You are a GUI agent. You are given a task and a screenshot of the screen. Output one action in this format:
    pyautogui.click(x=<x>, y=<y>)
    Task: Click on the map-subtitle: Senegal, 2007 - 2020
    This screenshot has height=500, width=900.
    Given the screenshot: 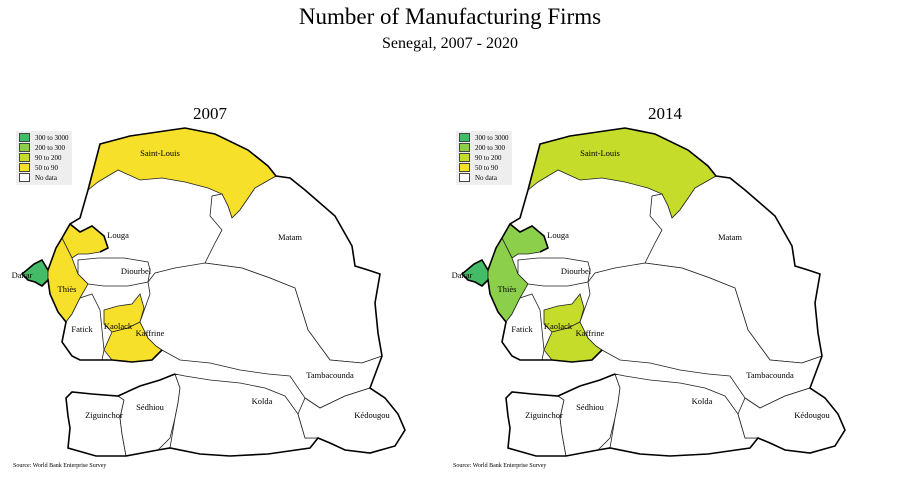 What is the action you would take?
    pyautogui.click(x=450, y=43)
    